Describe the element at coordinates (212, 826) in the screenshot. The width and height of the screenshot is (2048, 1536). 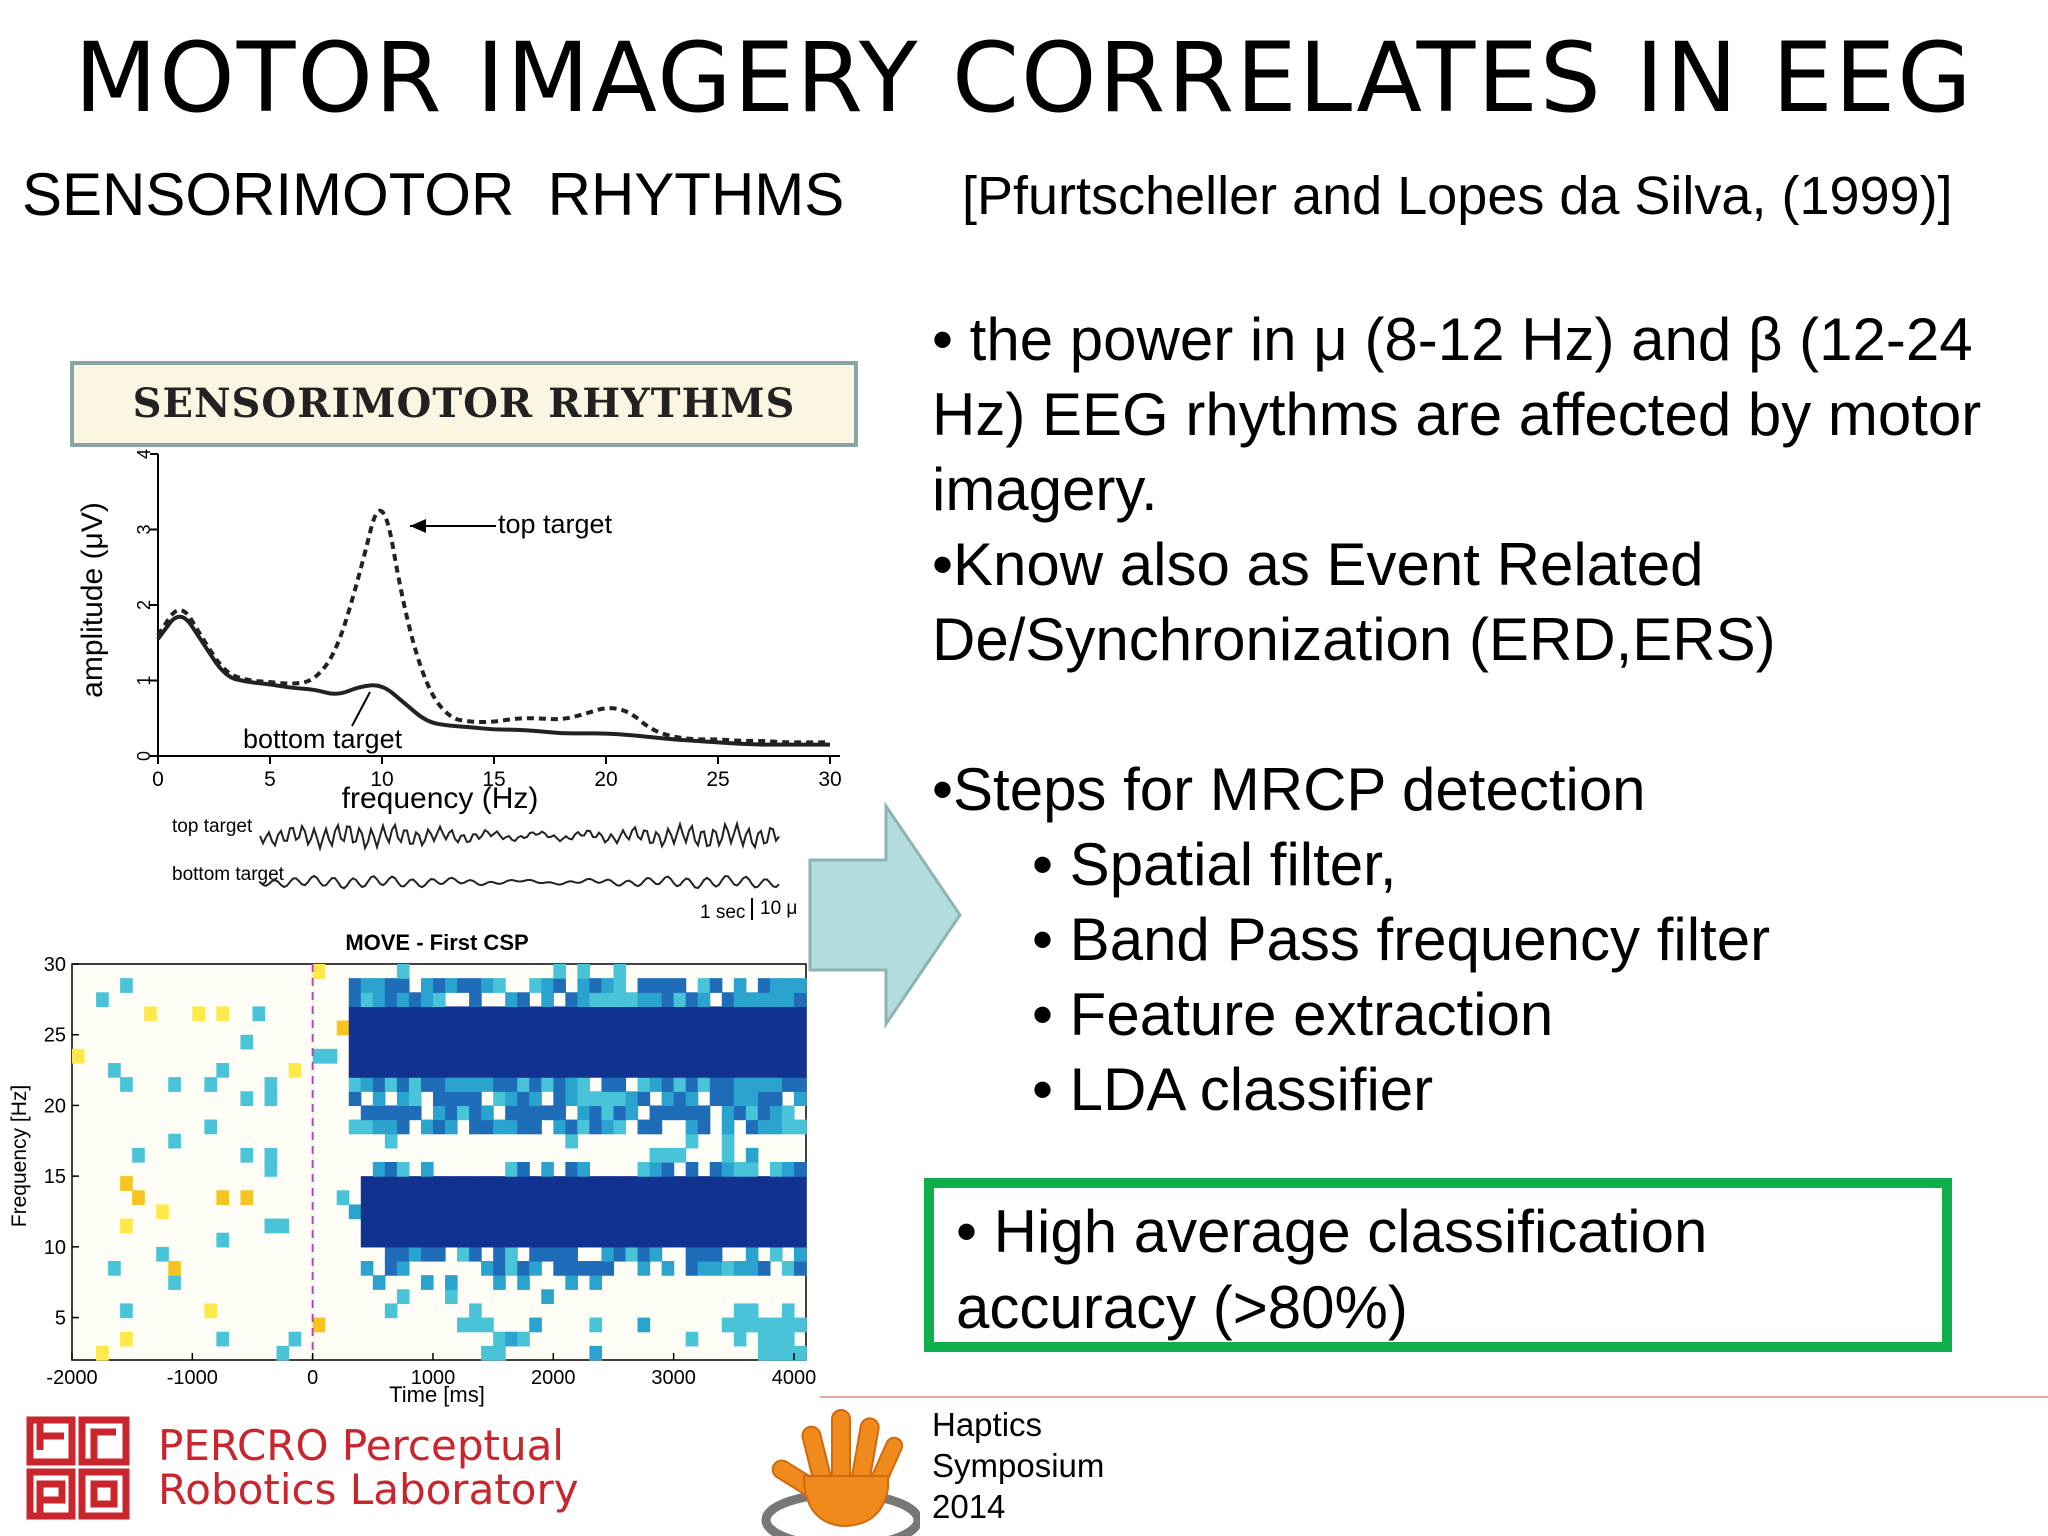
I see `trace-label-top: top target` at that location.